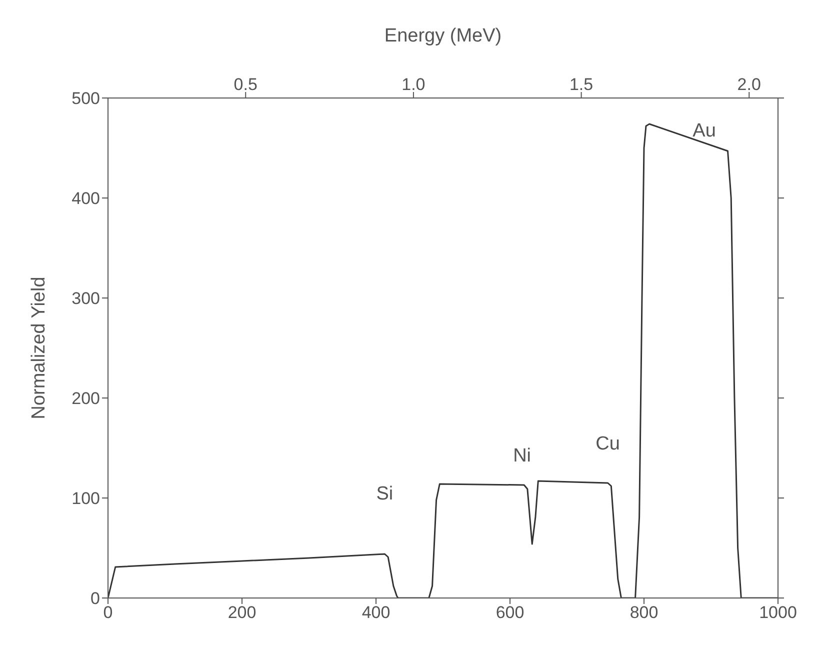  What do you see at coordinates (86, 98) in the screenshot?
I see `y-tick-label: 500` at bounding box center [86, 98].